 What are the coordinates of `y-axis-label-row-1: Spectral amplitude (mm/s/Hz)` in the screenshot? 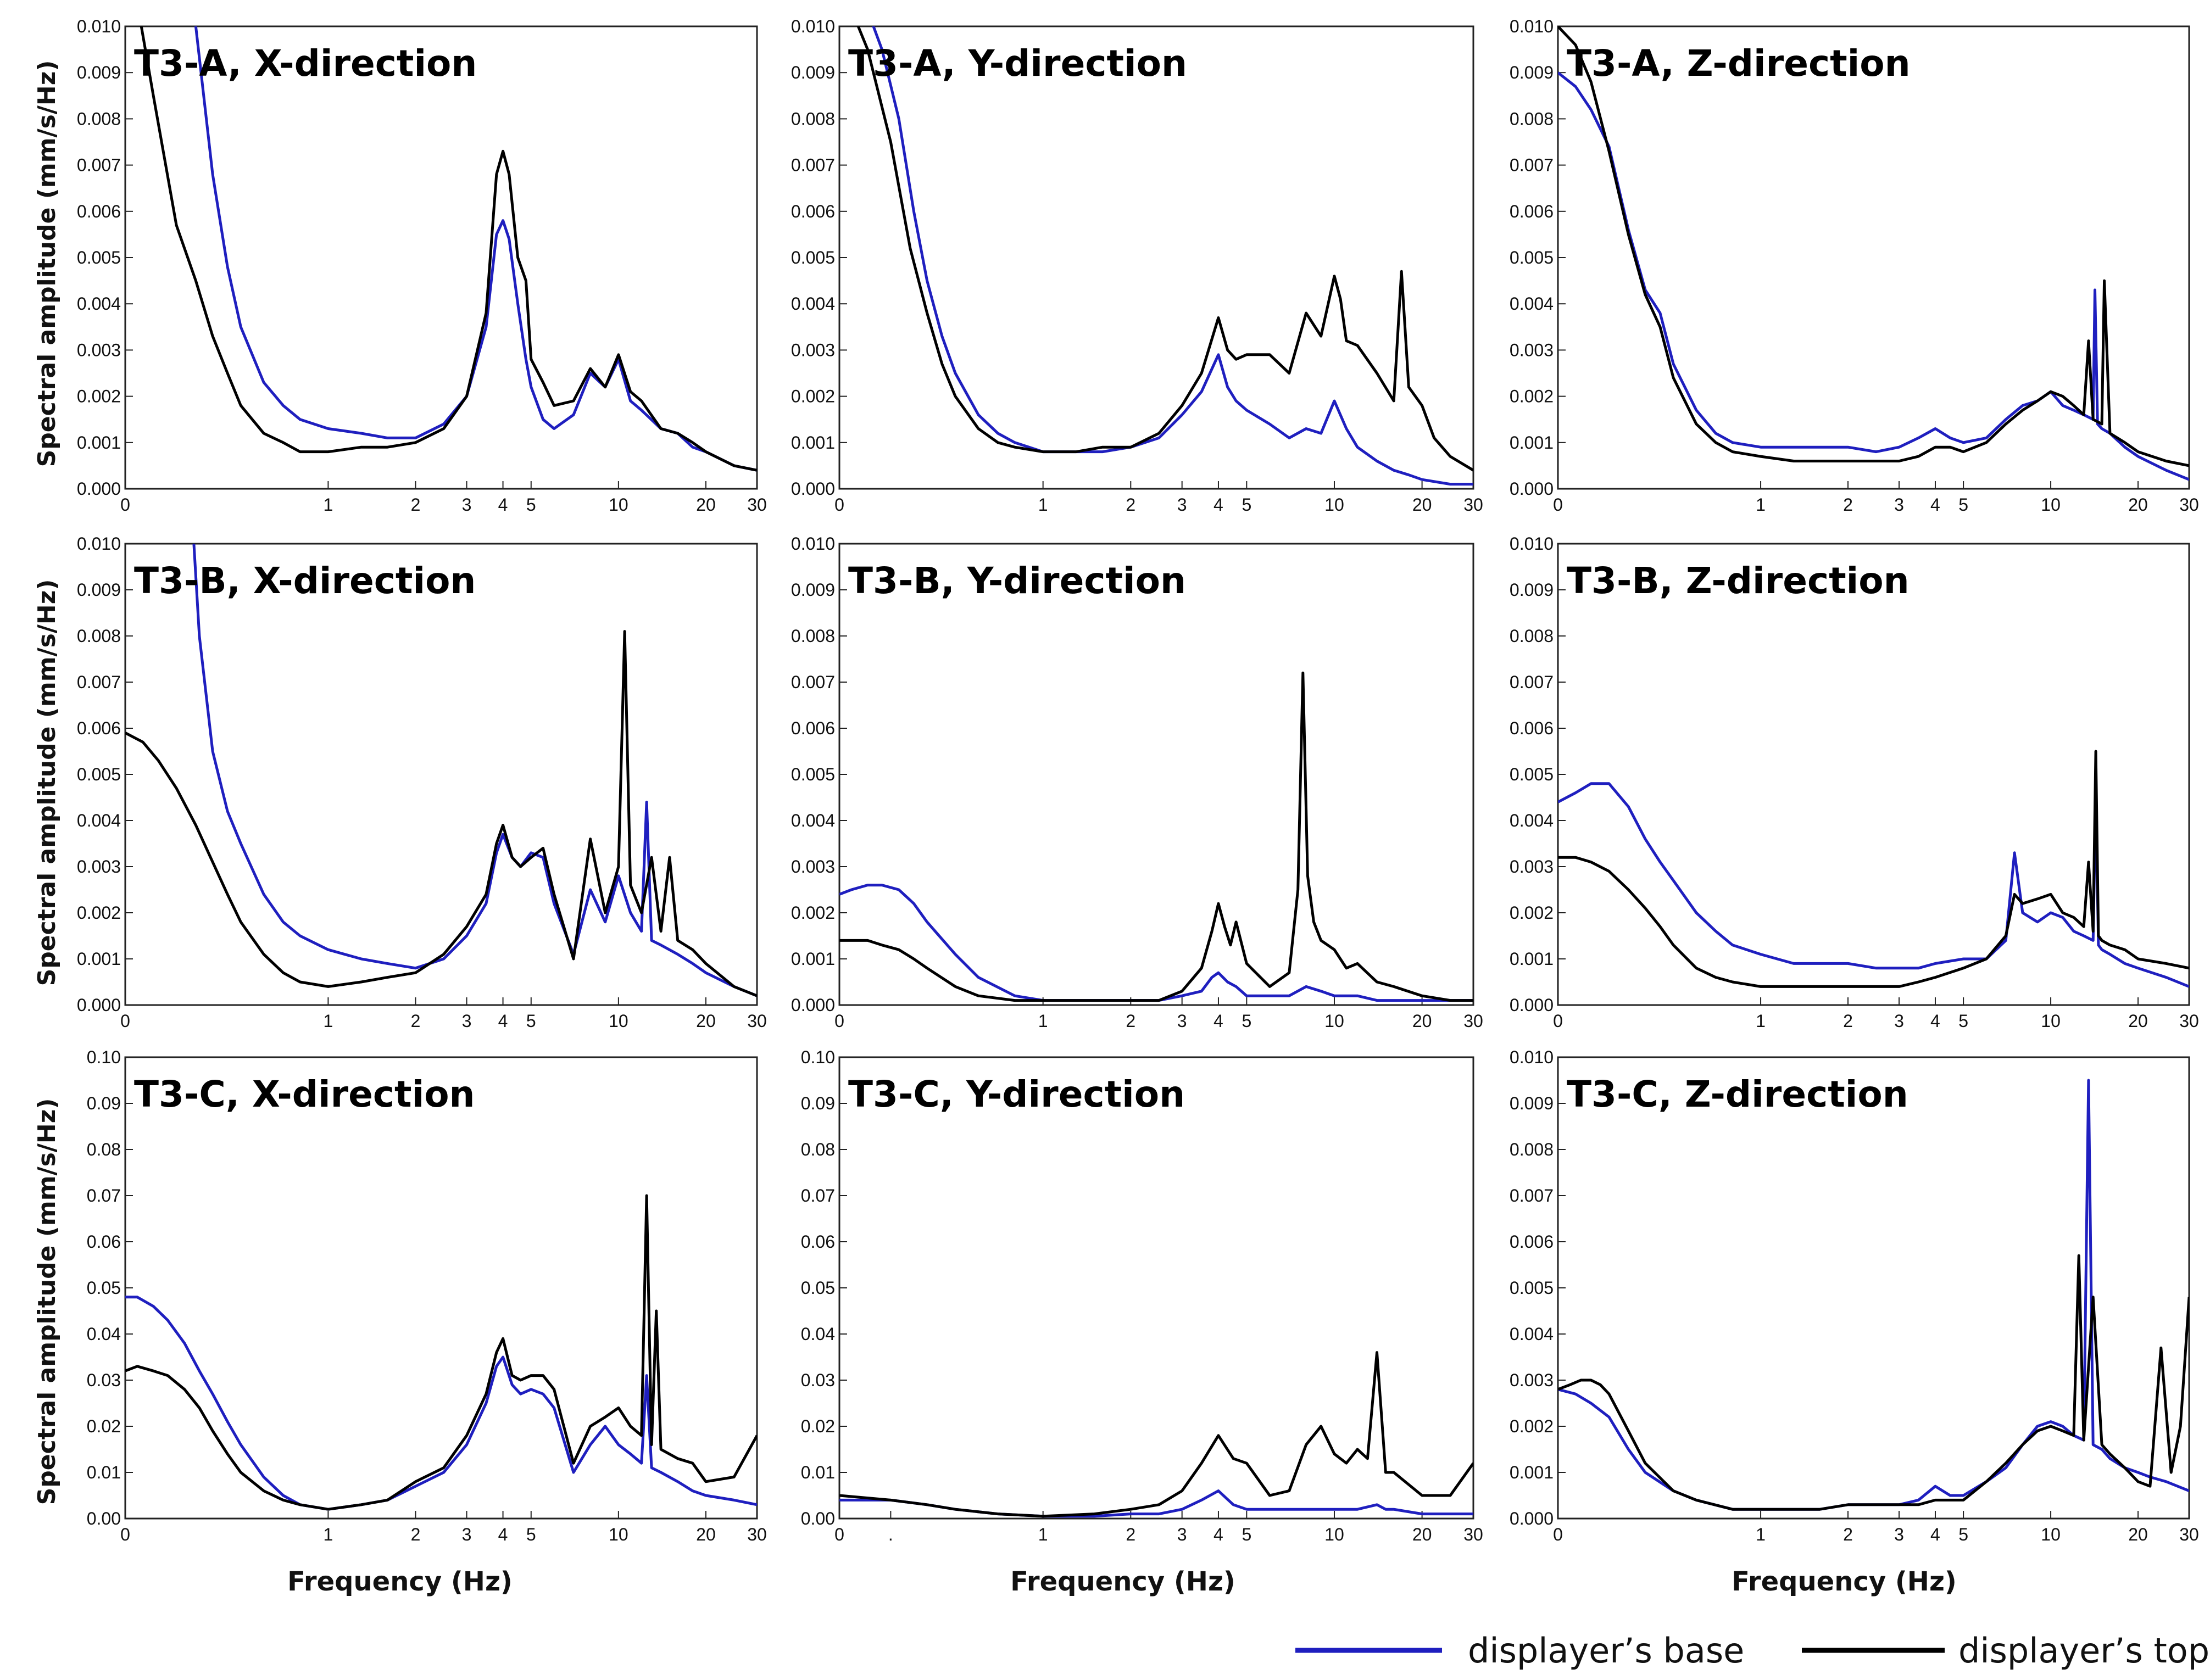 It's located at (47, 263).